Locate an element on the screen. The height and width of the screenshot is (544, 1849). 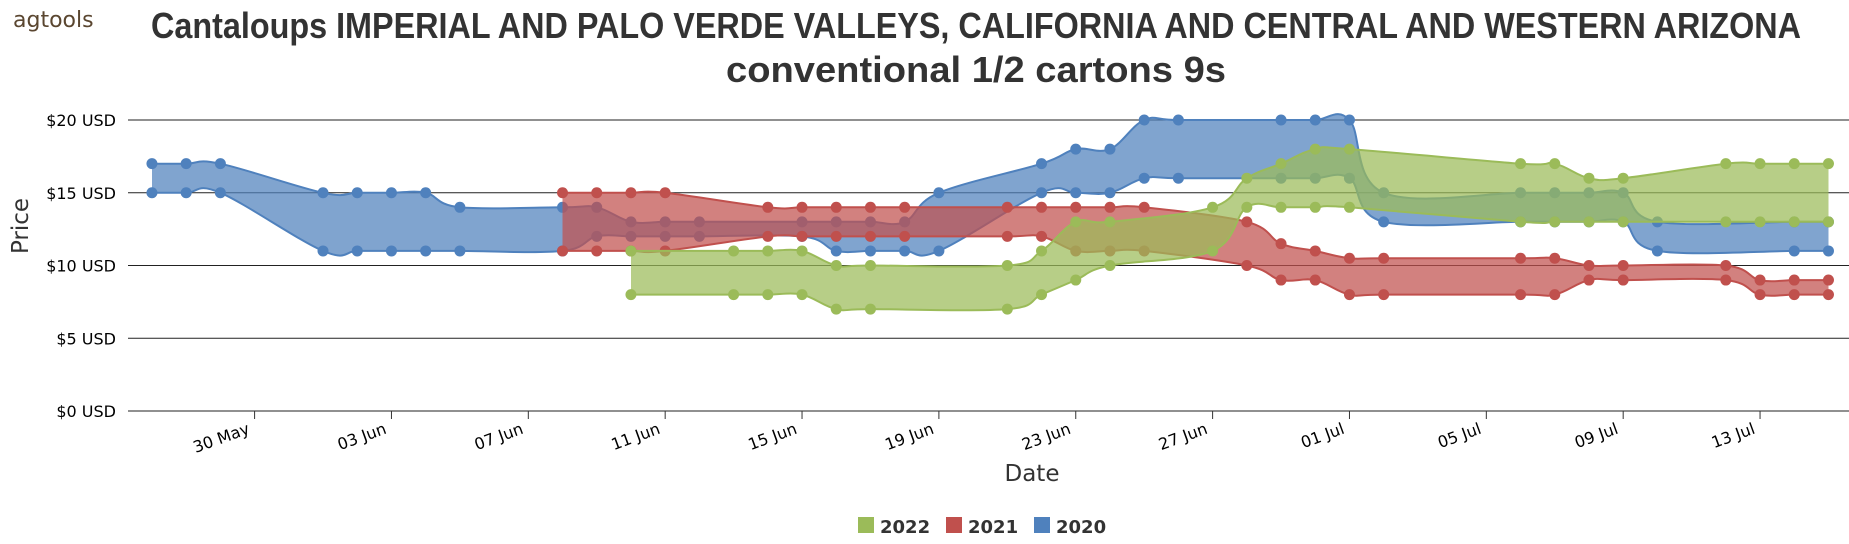
legend-item-2020: 2020 is located at coordinates (1070, 527).